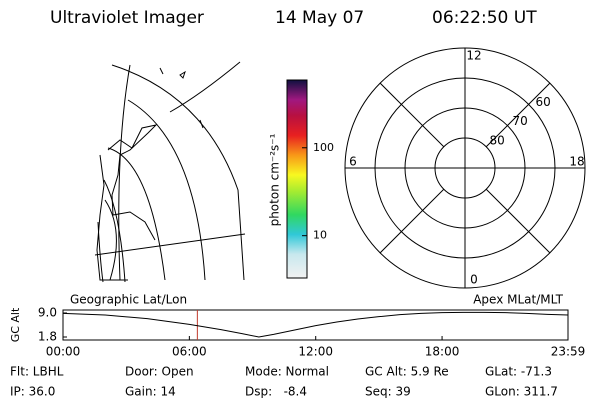 The width and height of the screenshot is (600, 400). I want to click on status-field: GC Alt: 5.9 Re, so click(407, 372).